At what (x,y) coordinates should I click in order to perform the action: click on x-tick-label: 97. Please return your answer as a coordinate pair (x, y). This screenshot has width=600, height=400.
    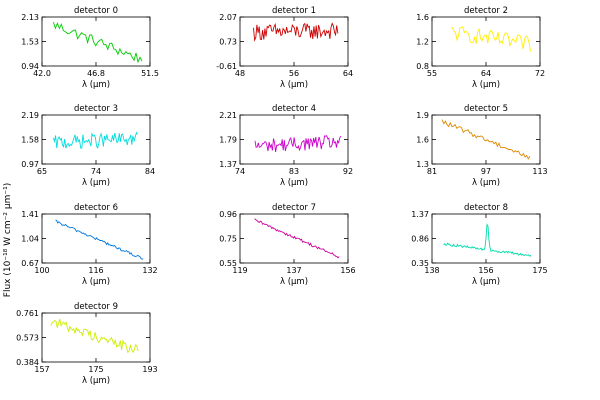
    Looking at the image, I should click on (486, 171).